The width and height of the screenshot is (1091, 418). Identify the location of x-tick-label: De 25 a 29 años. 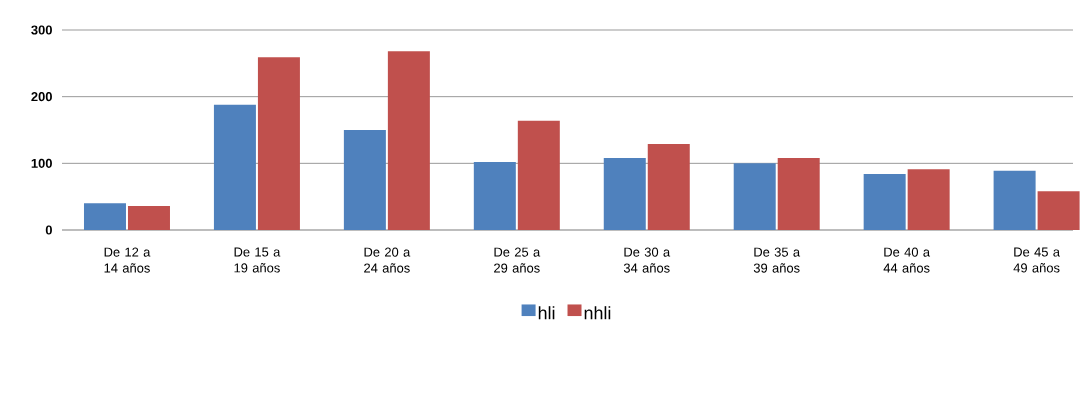
(517, 260).